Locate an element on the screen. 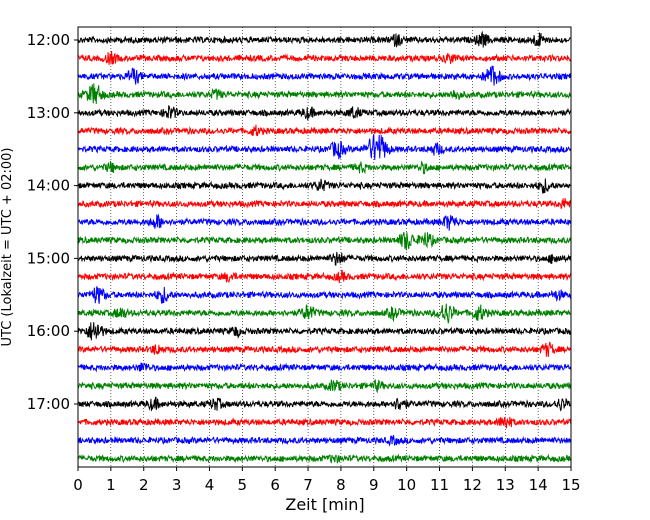  y-tick-label: 13:00 is located at coordinates (48, 113).